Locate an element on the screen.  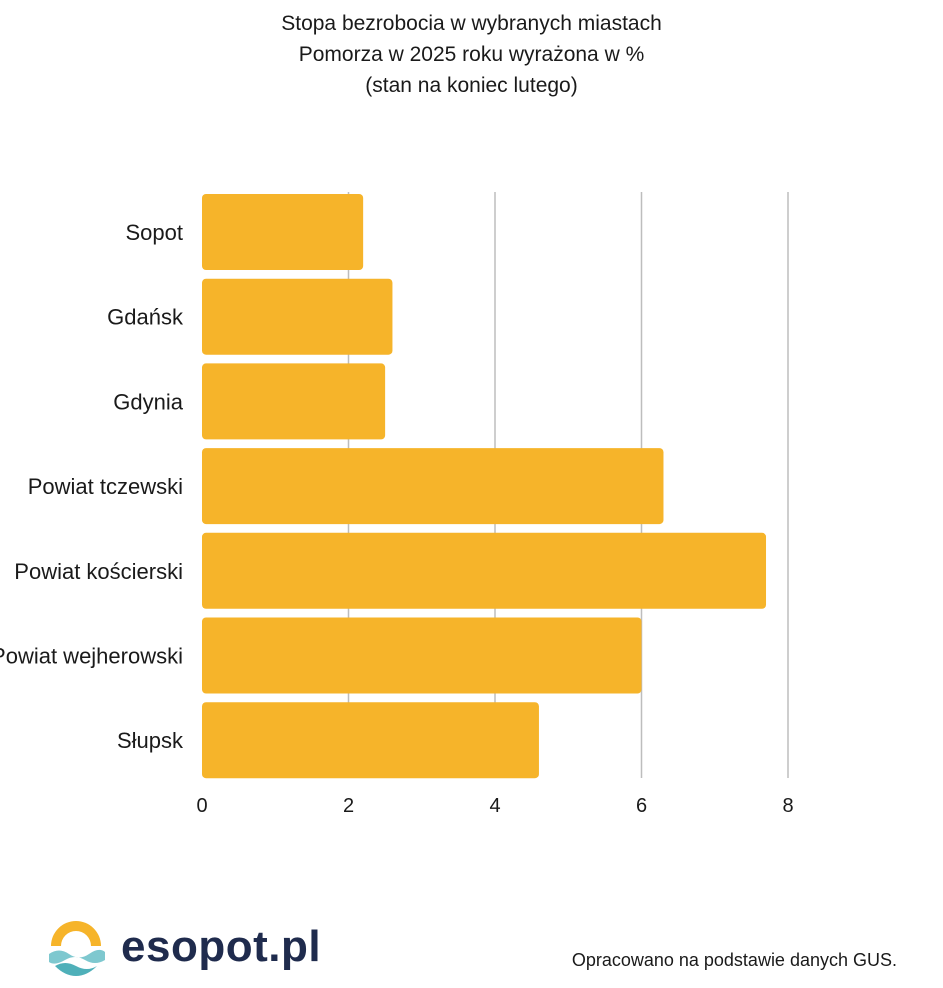
category-label-2: Gdańsk is located at coordinates (145, 317).